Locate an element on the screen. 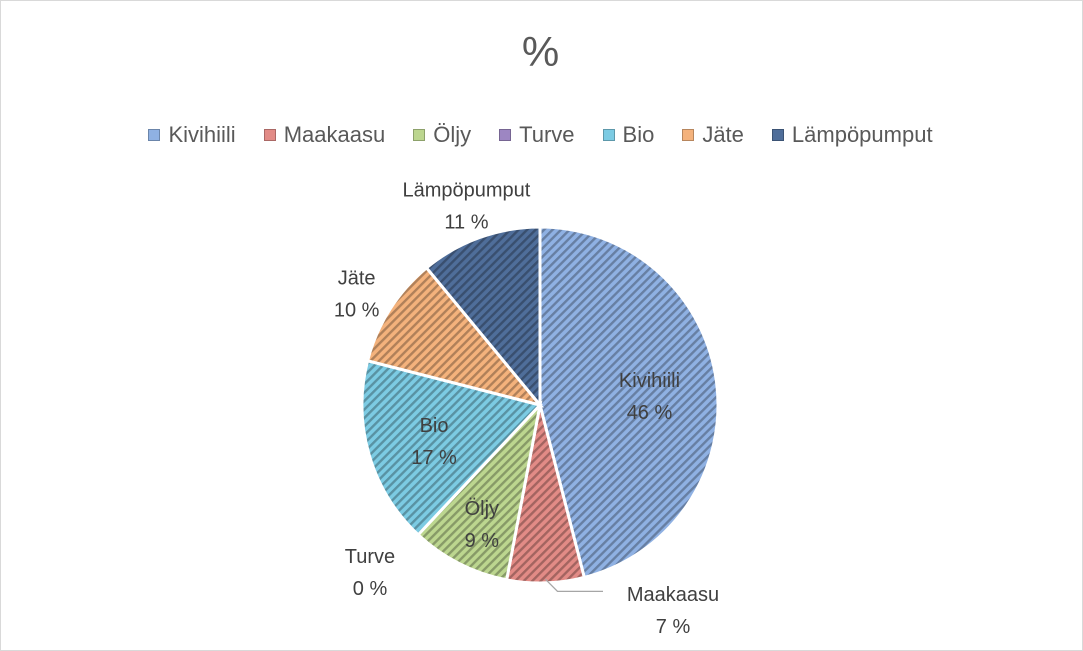 The width and height of the screenshot is (1083, 651). legend-label: Lämpöpumput is located at coordinates (862, 134).